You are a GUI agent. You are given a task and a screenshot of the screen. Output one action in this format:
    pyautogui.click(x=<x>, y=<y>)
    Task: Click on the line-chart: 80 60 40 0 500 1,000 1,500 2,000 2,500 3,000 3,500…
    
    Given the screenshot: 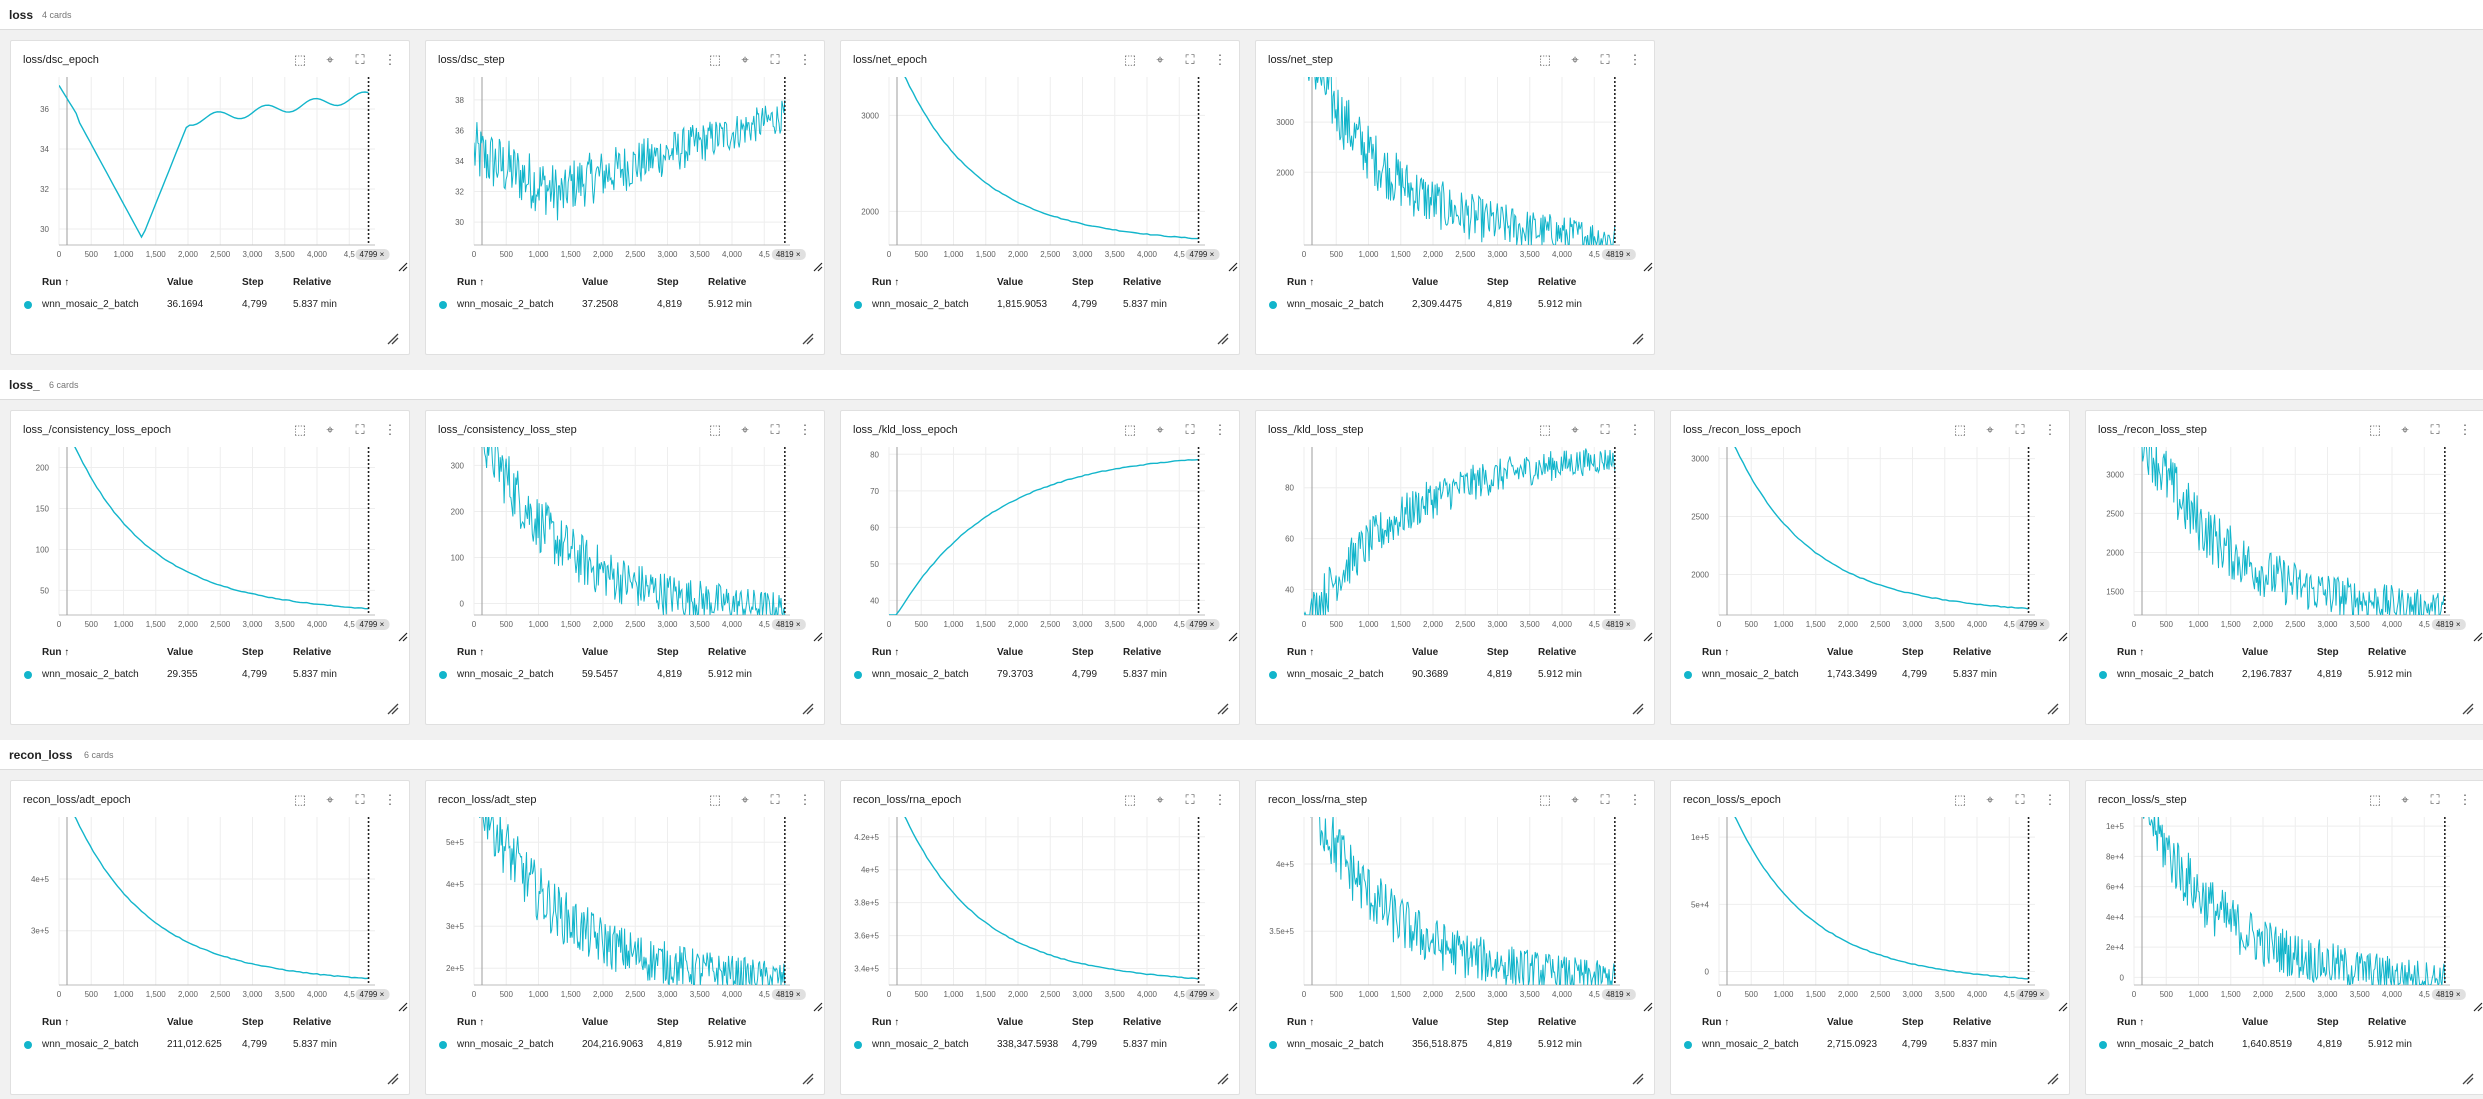 What is the action you would take?
    pyautogui.click(x=1456, y=545)
    